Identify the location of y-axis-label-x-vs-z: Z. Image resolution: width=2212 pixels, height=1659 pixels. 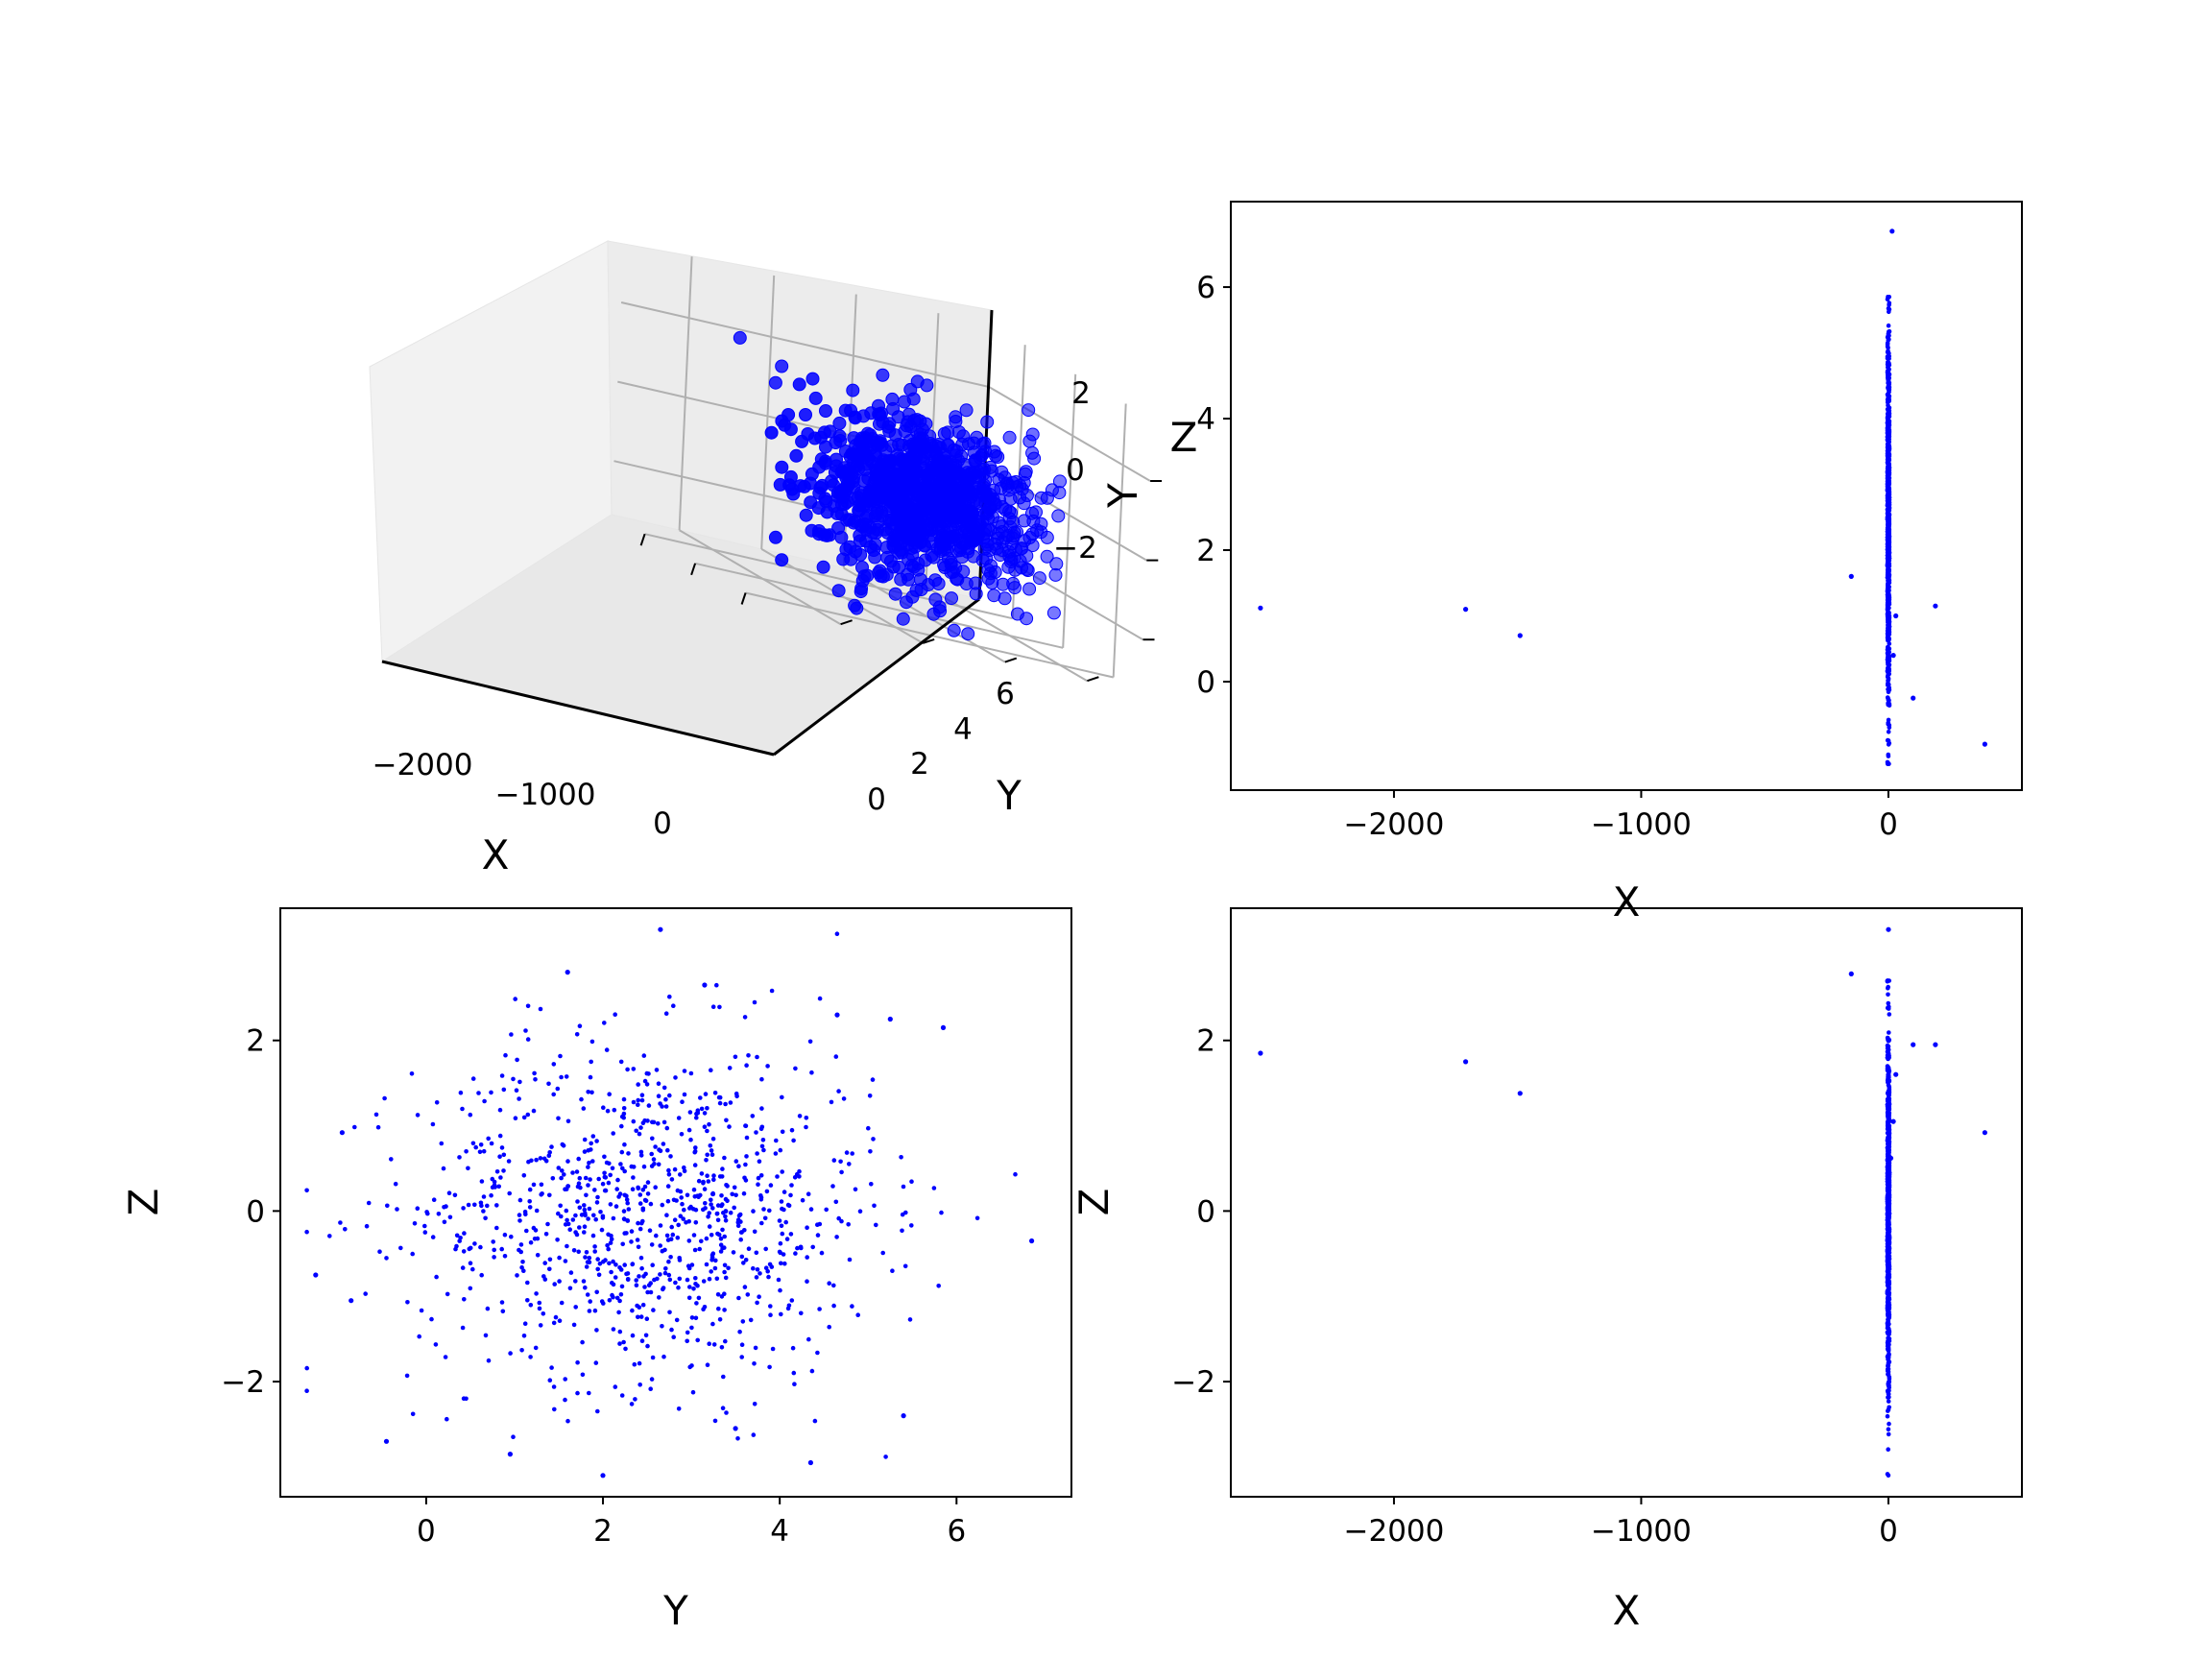
(1094, 1202).